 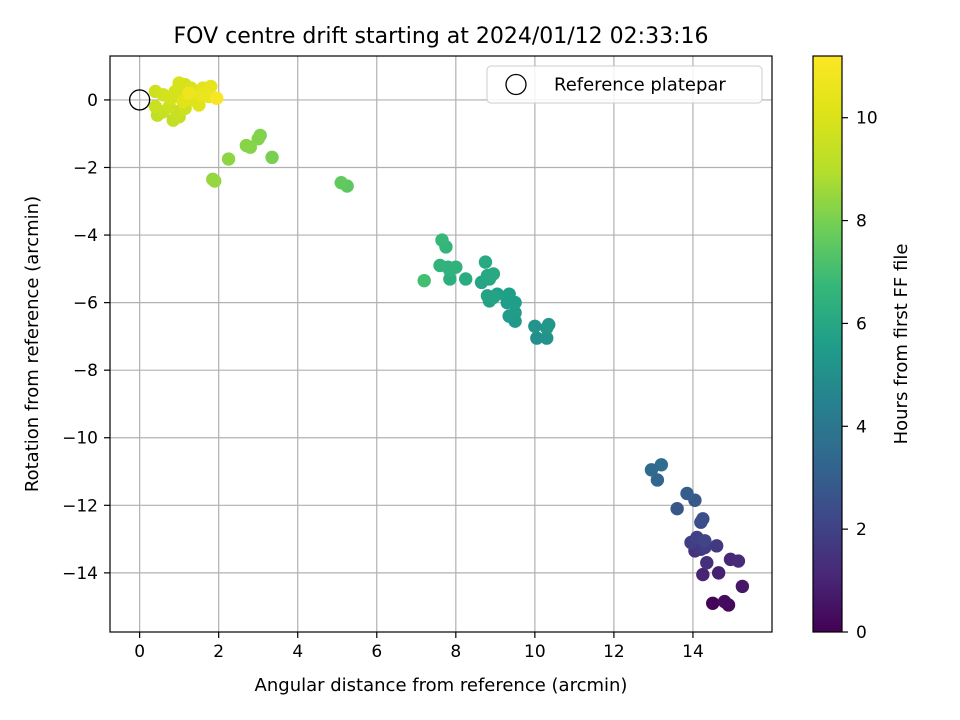 What do you see at coordinates (901, 344) in the screenshot?
I see `colorbar-label: Hours from first FF file` at bounding box center [901, 344].